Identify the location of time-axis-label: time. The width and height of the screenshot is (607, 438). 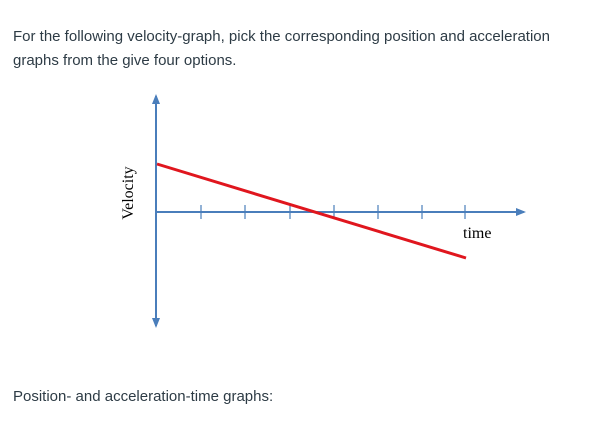
(477, 233).